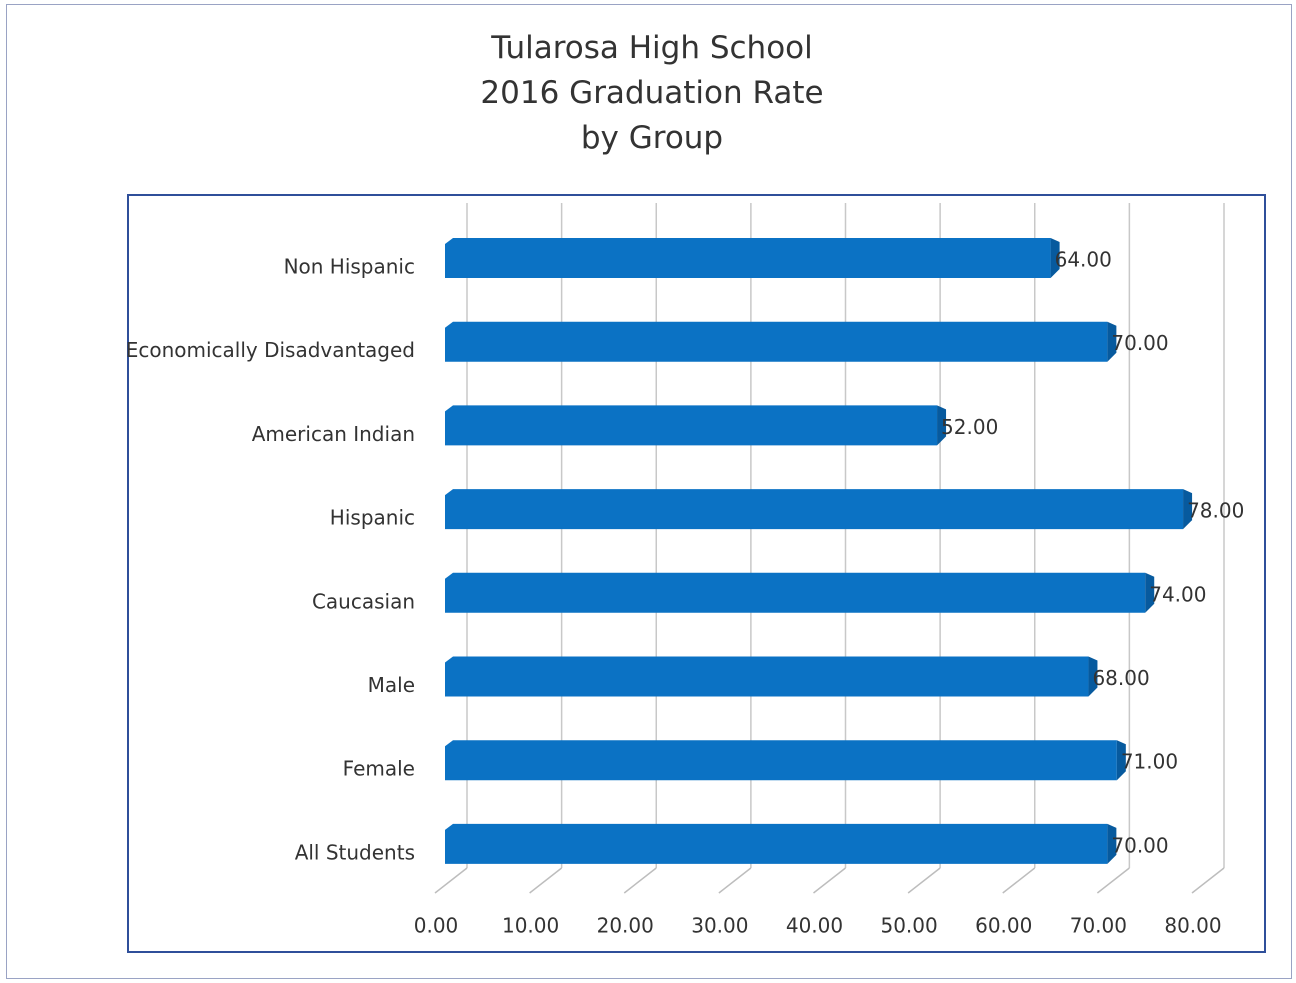  Describe the element at coordinates (1149, 762) in the screenshot. I see `value-label: 71.00` at that location.